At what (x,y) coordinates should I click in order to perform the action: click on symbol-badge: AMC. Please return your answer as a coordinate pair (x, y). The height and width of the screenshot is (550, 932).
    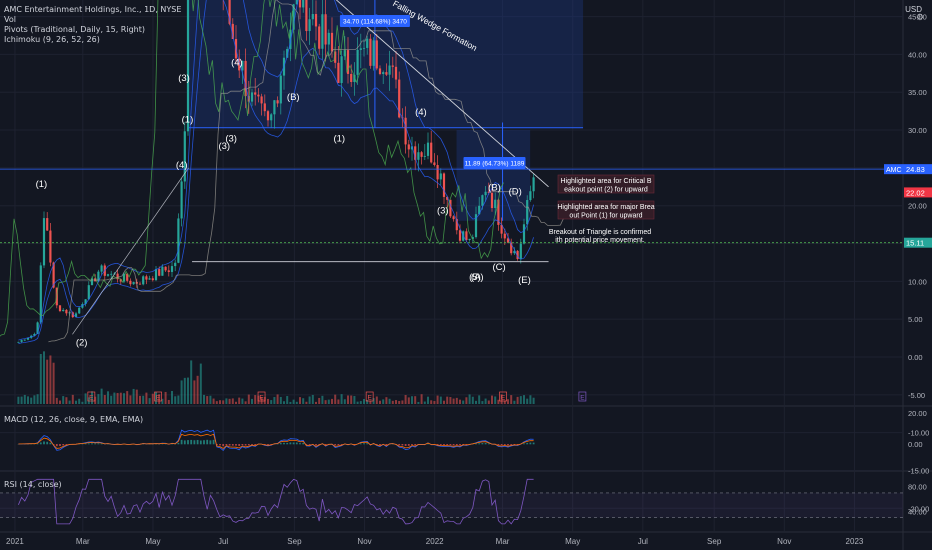
    Looking at the image, I should click on (894, 170).